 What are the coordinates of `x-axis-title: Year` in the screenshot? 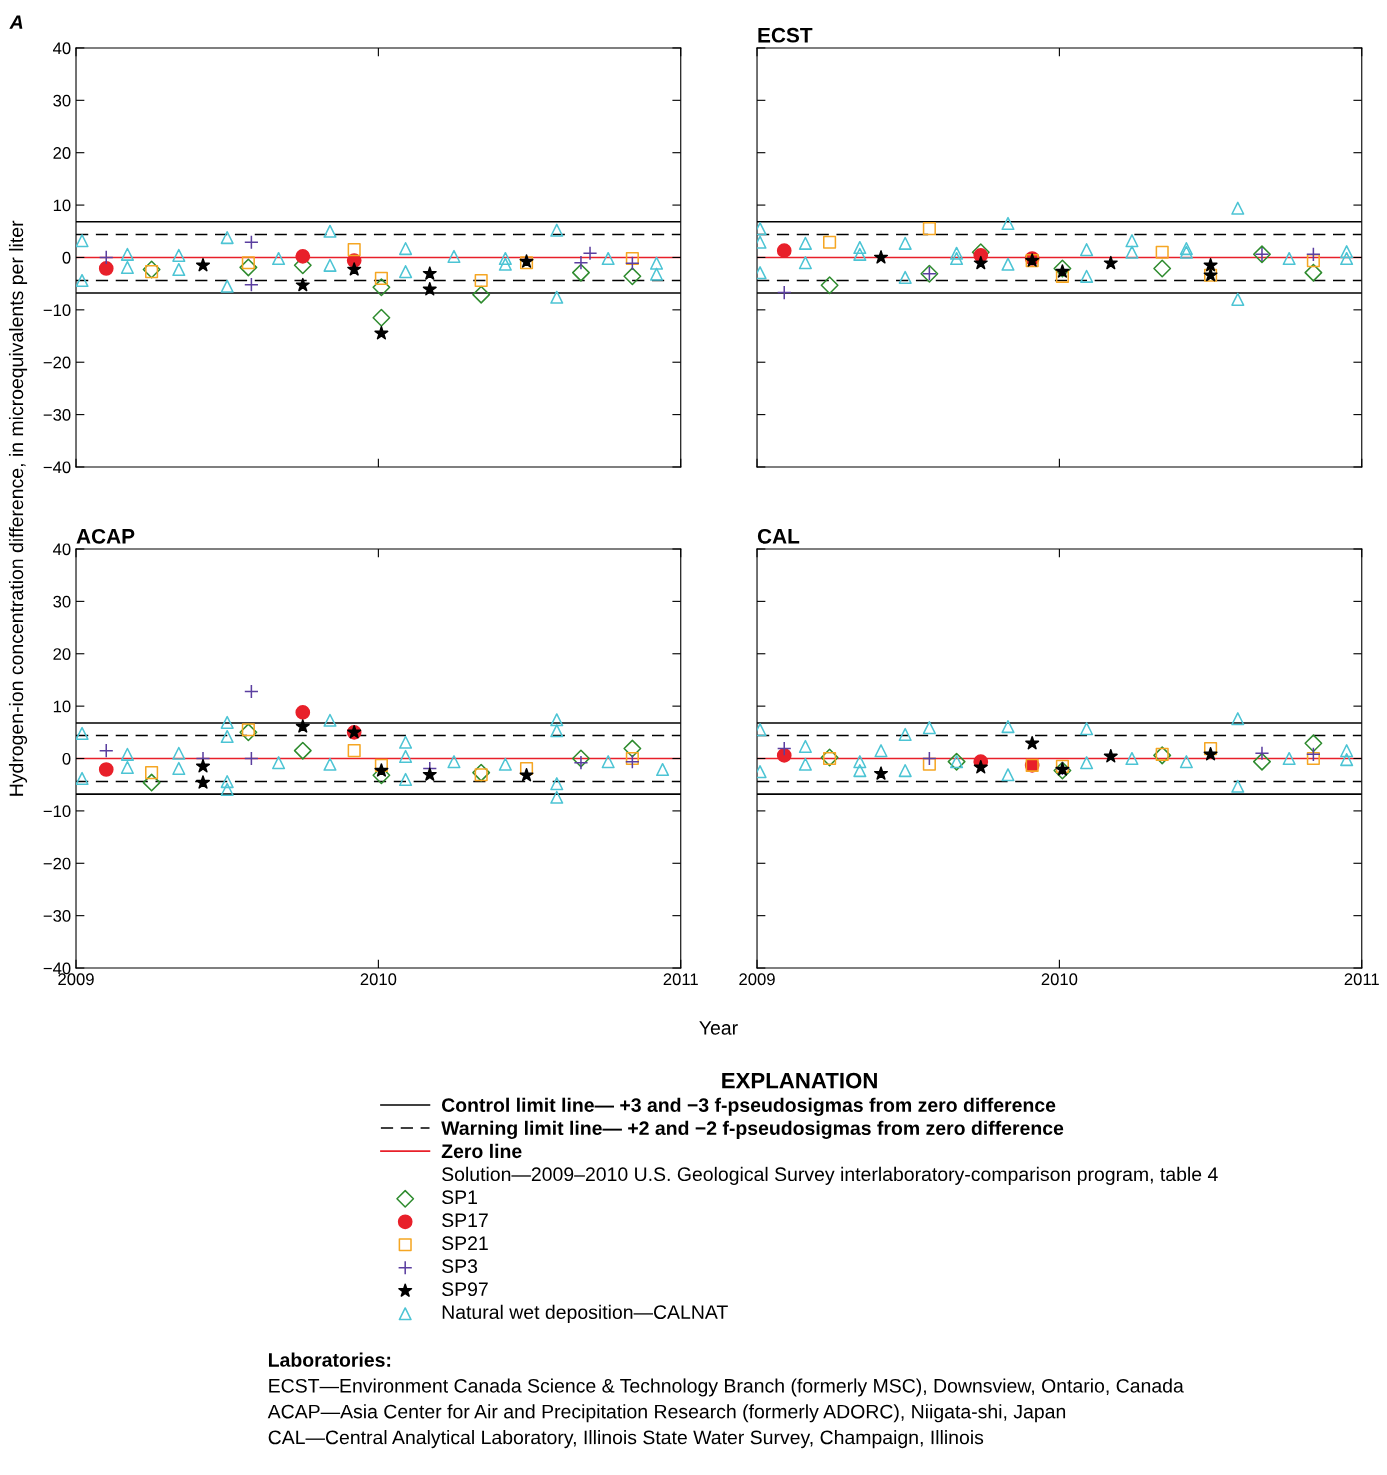 It's located at (718, 1028).